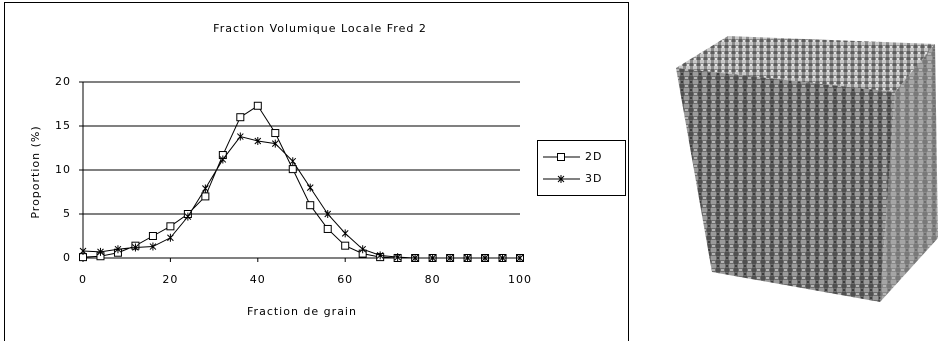  I want to click on chart-title: Fraction Volumique Locale Fred 2, so click(320, 28).